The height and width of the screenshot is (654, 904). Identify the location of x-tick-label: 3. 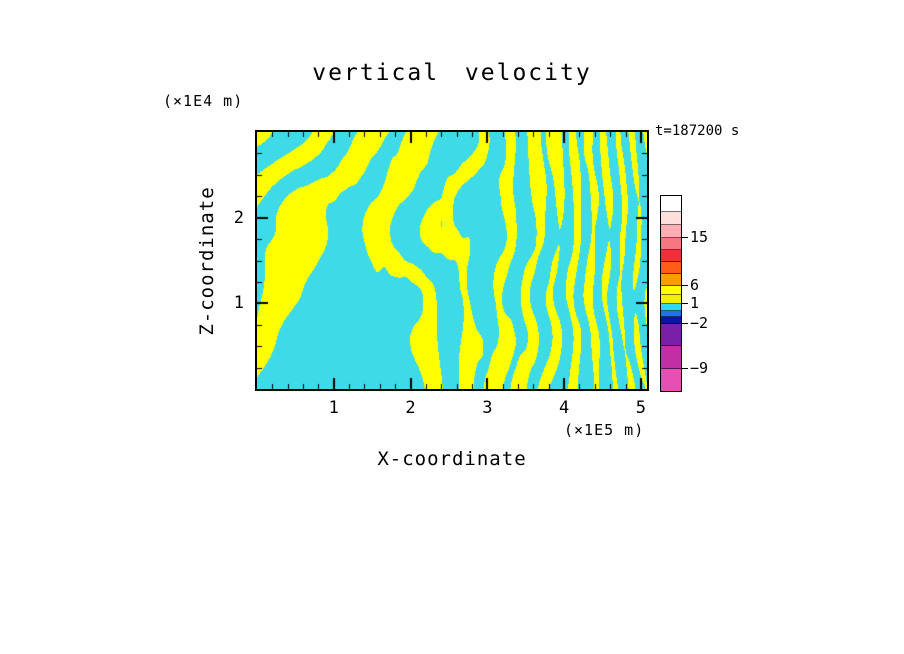
(487, 408).